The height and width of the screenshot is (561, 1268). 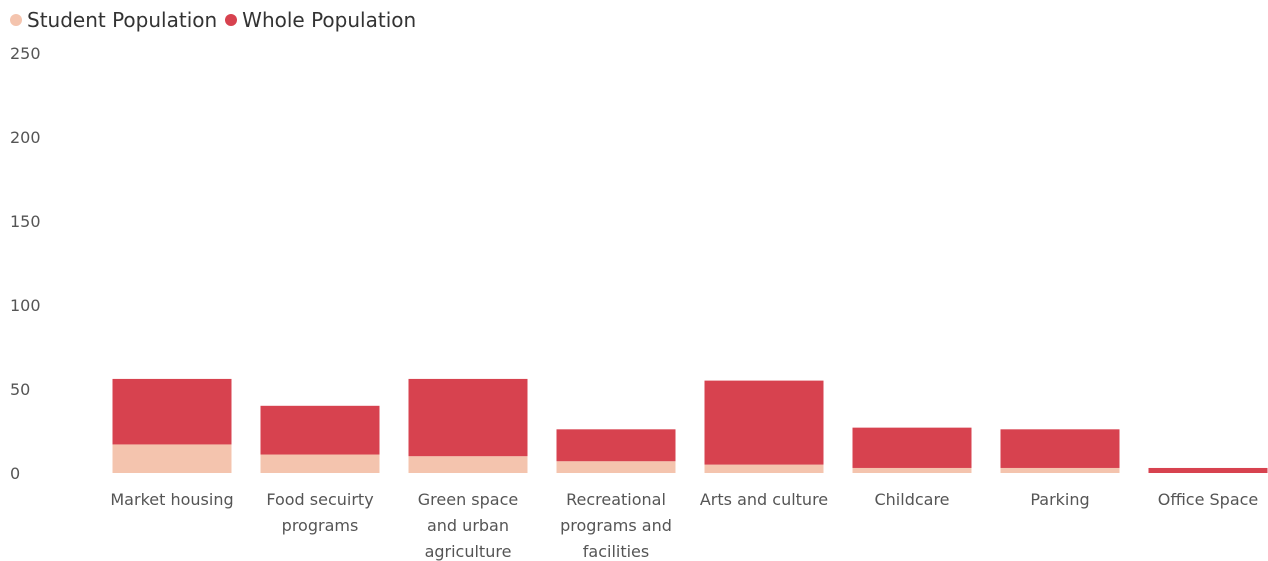 What do you see at coordinates (122, 20) in the screenshot?
I see `legend-label-student-population: Student Population` at bounding box center [122, 20].